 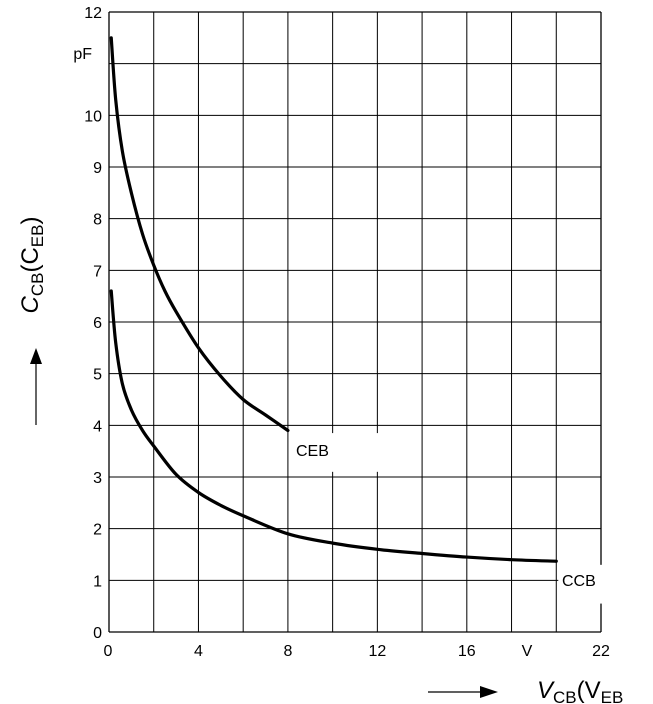 I want to click on y-axis-title-main: C, so click(x=30, y=304).